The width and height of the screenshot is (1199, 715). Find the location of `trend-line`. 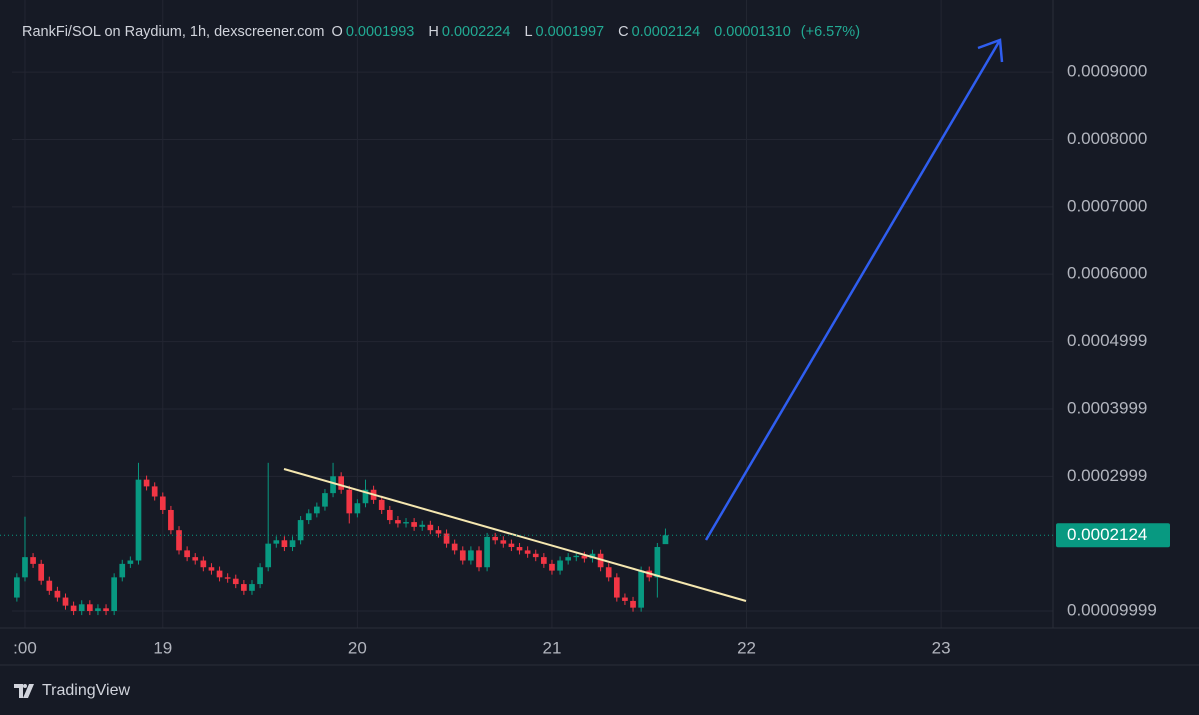

trend-line is located at coordinates (515, 535).